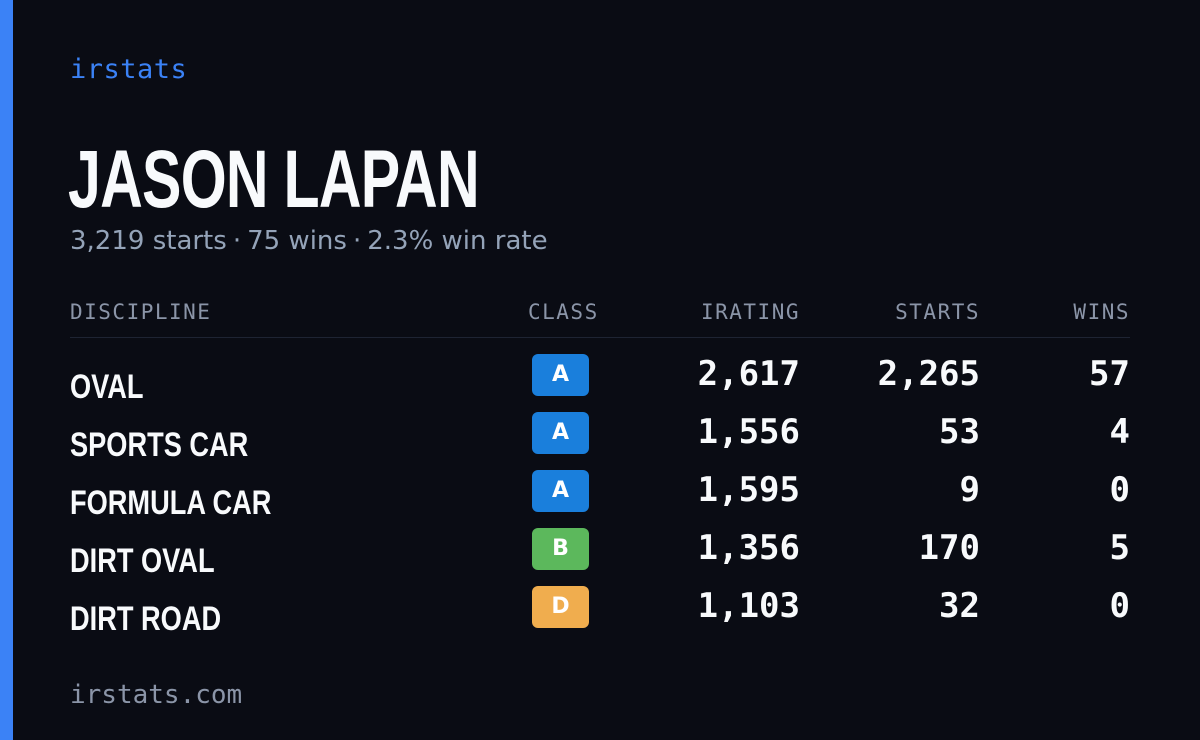 This screenshot has height=740, width=1200. What do you see at coordinates (600, 386) in the screenshot?
I see `table-row: OVAL A 2,617 2,265 57` at bounding box center [600, 386].